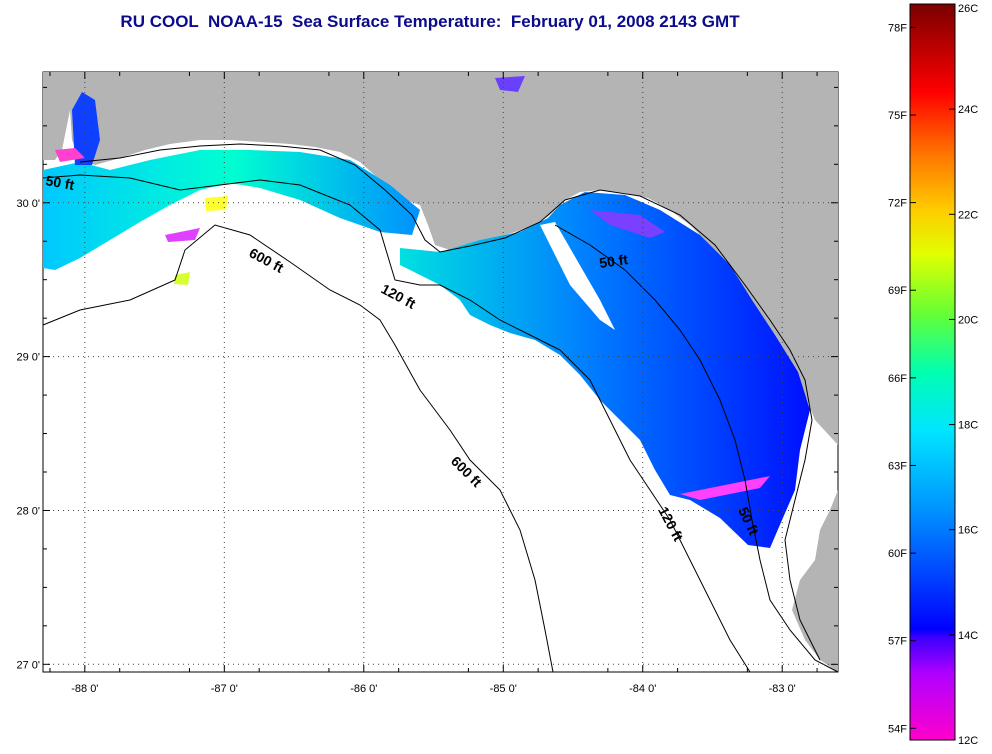 Image resolution: width=992 pixels, height=754 pixels. Describe the element at coordinates (932, 372) in the screenshot. I see `colorbar-scale` at that location.